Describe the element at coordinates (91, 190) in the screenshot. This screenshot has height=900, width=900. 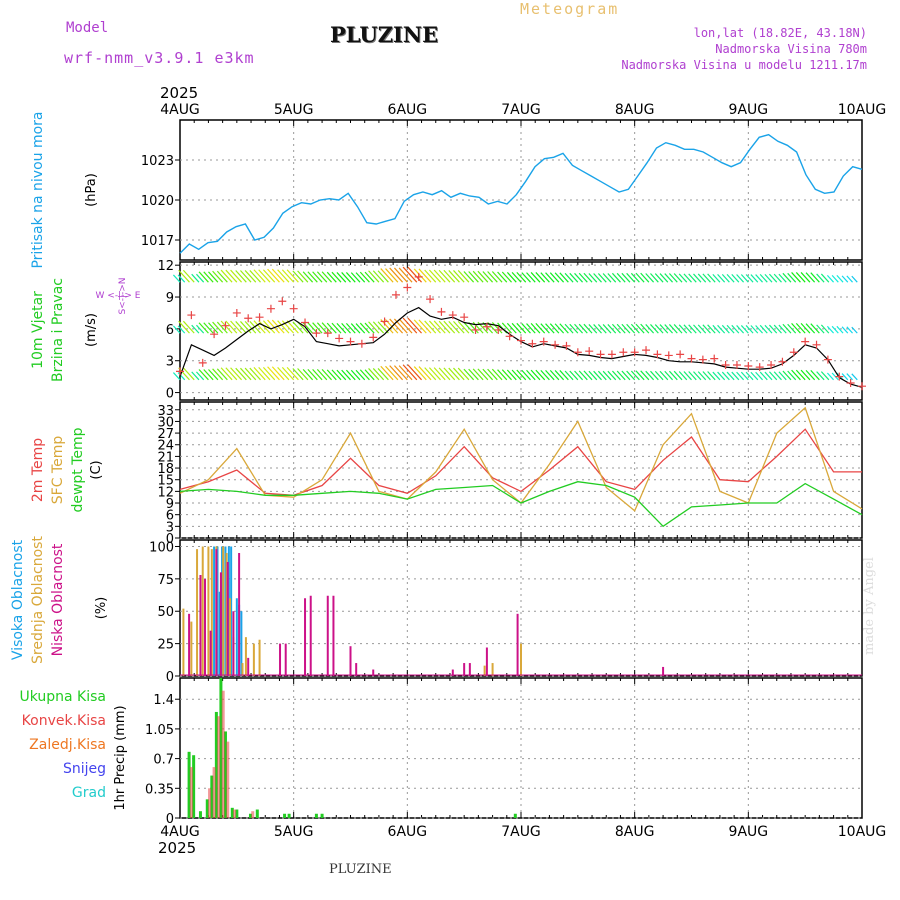
I see `pressure-unit: (hPa)` at that location.